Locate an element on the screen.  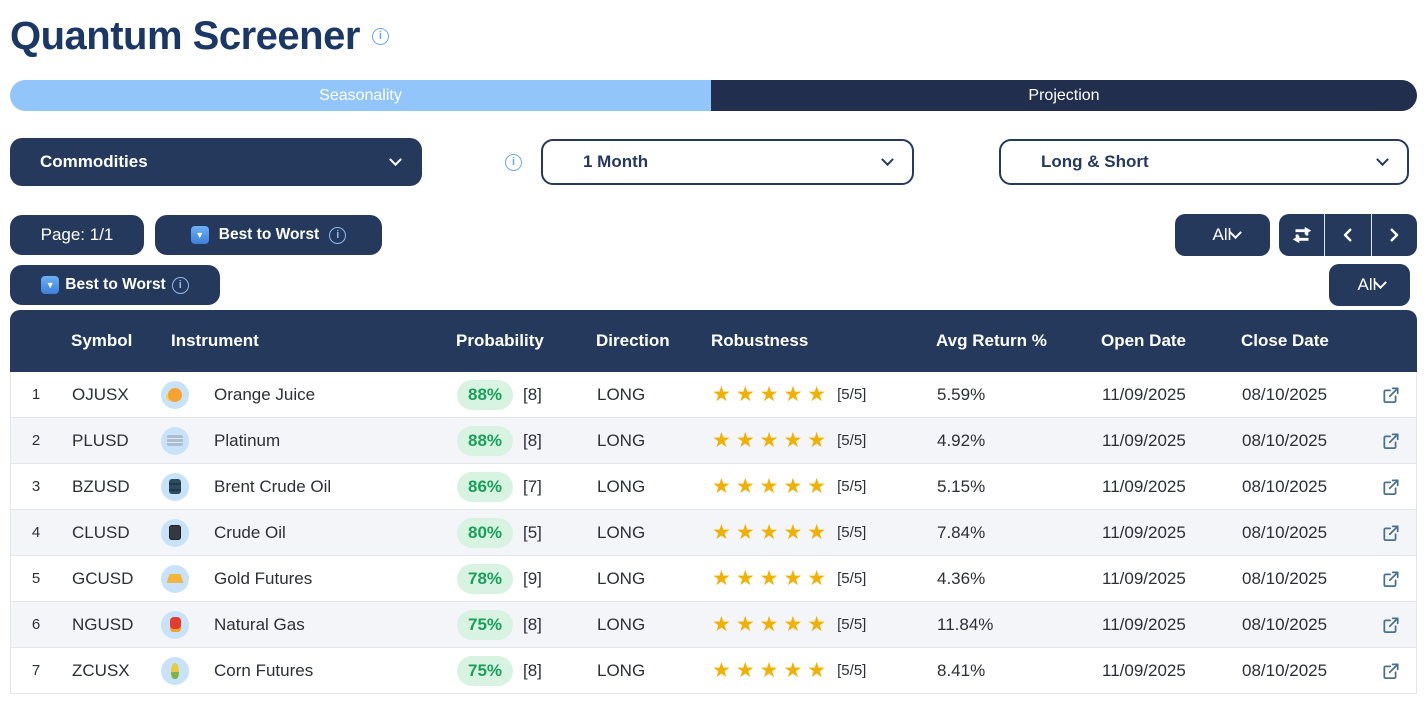
all-filter-dropdown-bottom: All is located at coordinates (1369, 285).